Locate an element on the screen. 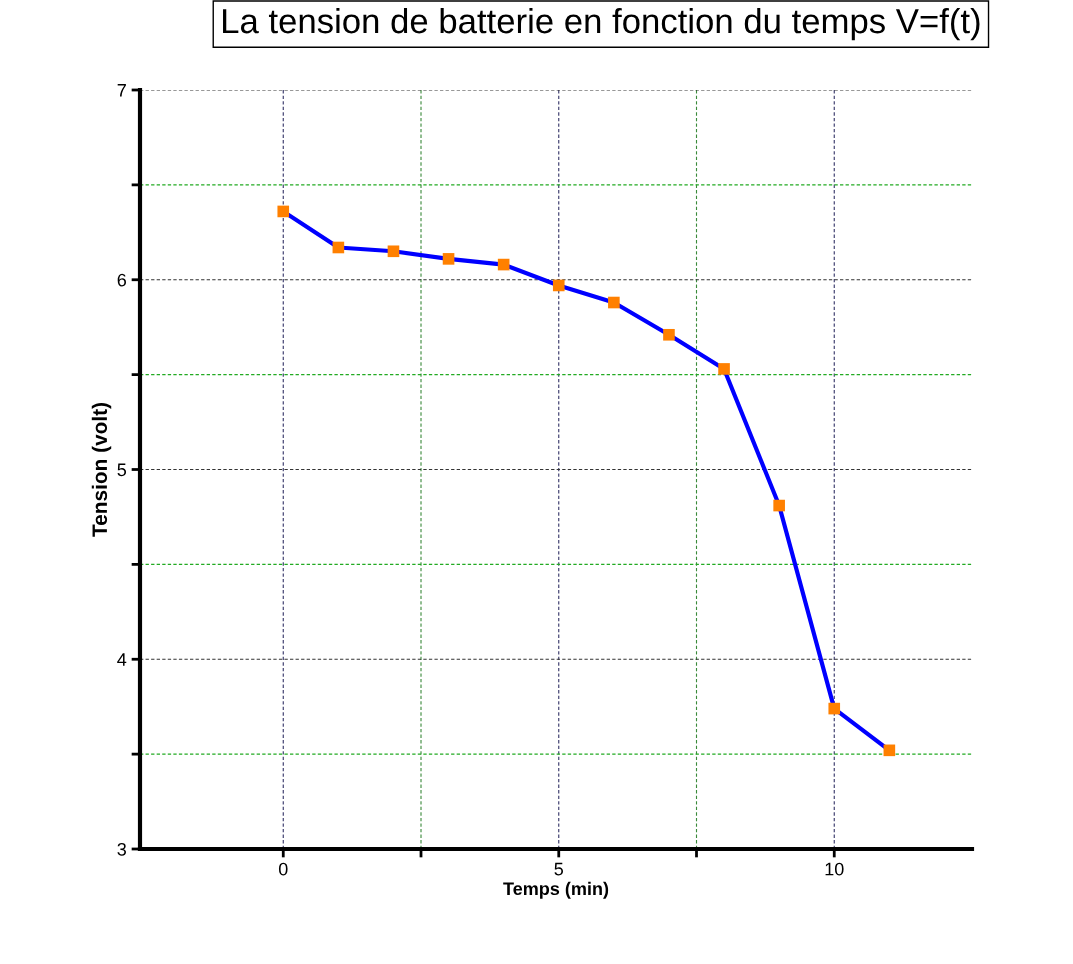  y-tick-label: 4 is located at coordinates (122, 659).